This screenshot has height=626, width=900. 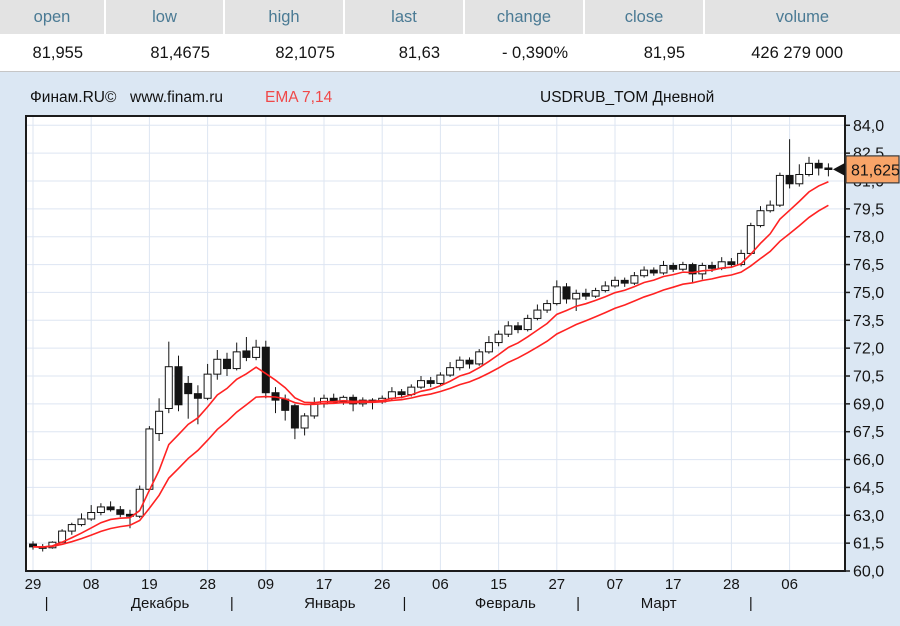 What do you see at coordinates (330, 603) in the screenshot?
I see `month-label: Январь` at bounding box center [330, 603].